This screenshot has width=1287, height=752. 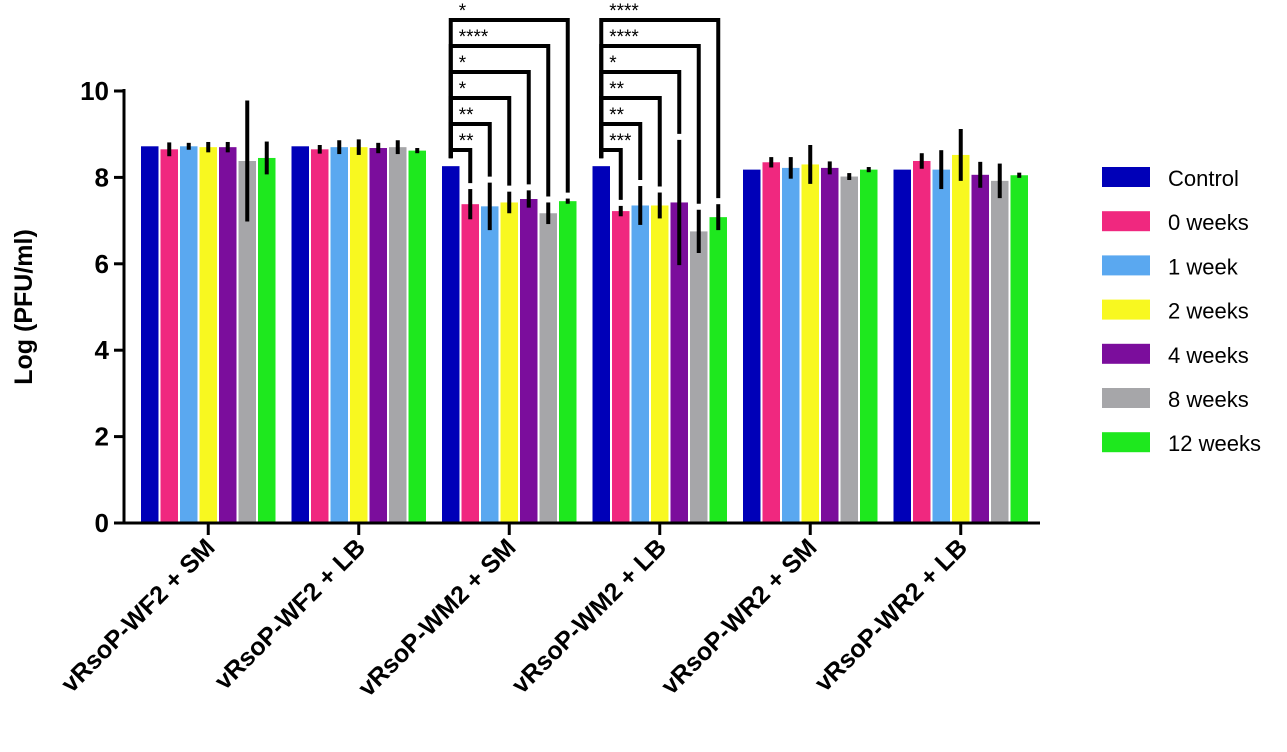 What do you see at coordinates (1203, 178) in the screenshot?
I see `legend-label-1: Control` at bounding box center [1203, 178].